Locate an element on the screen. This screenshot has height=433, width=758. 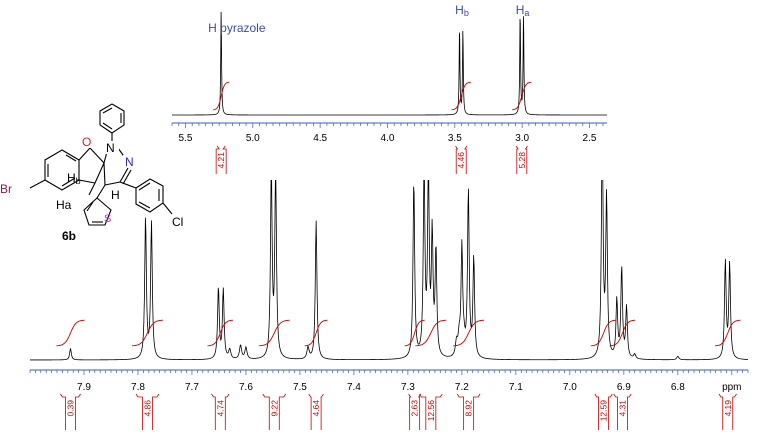
main-tick-label: 7.4 is located at coordinates (354, 387).